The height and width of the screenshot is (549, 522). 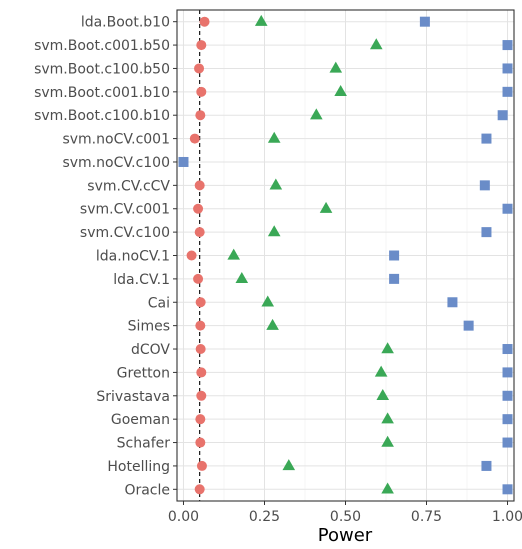 I want to click on y-tick-label: Cai, so click(x=159, y=303).